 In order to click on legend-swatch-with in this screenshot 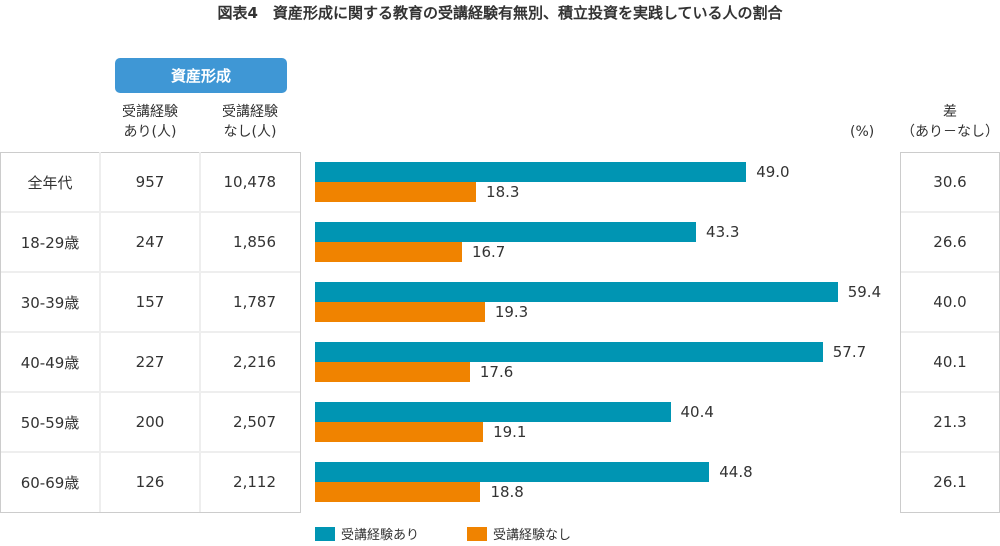, I will do `click(325, 533)`.